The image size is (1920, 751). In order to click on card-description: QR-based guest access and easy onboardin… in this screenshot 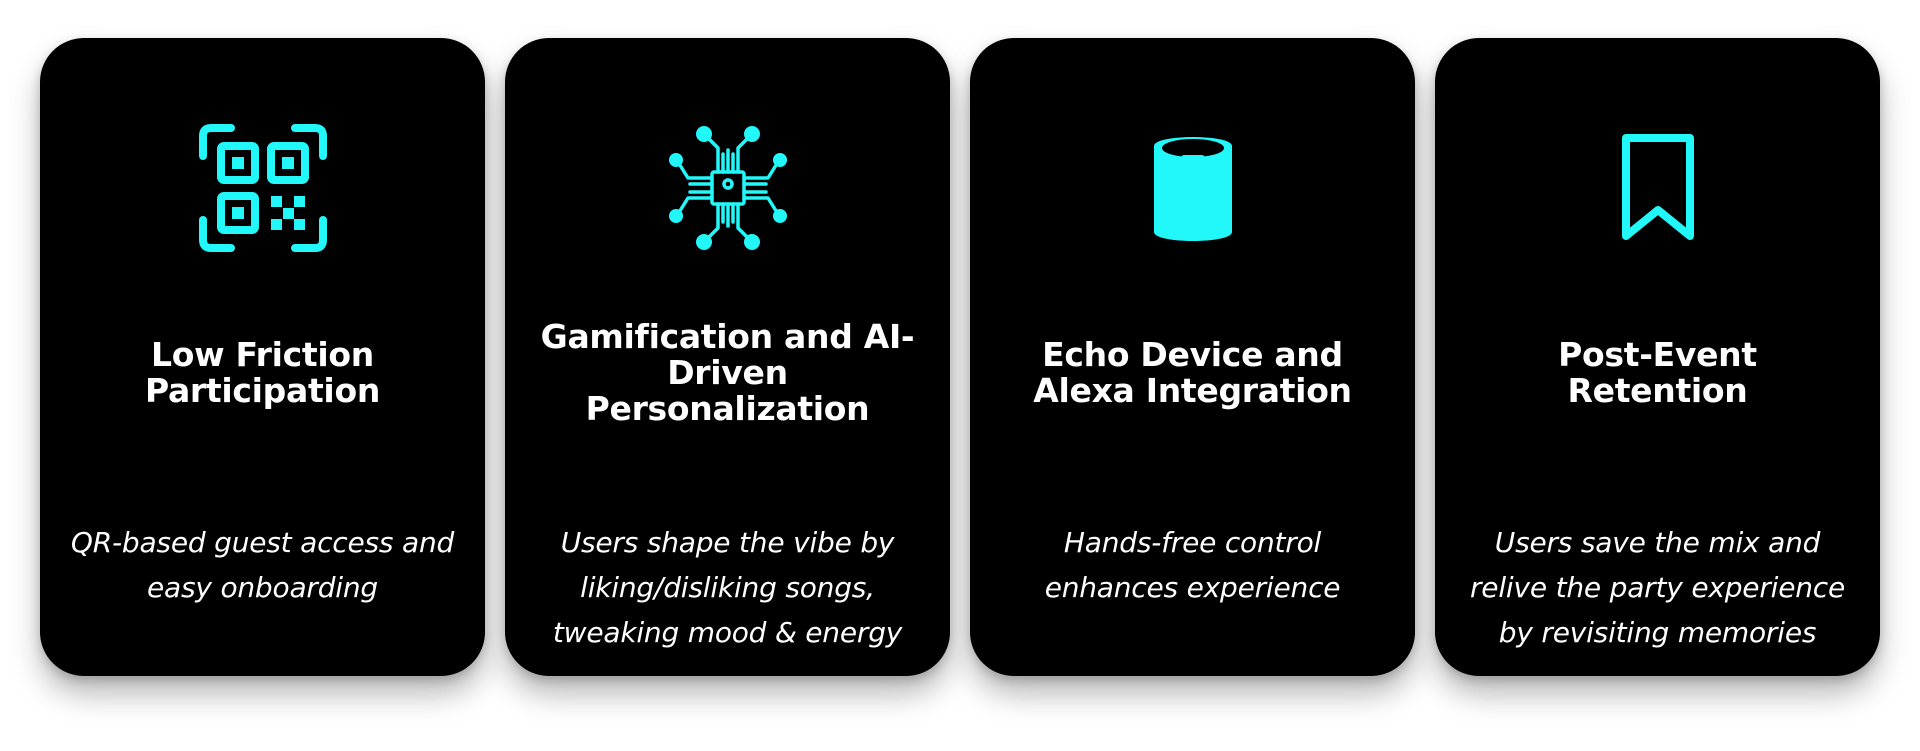, I will do `click(262, 565)`.